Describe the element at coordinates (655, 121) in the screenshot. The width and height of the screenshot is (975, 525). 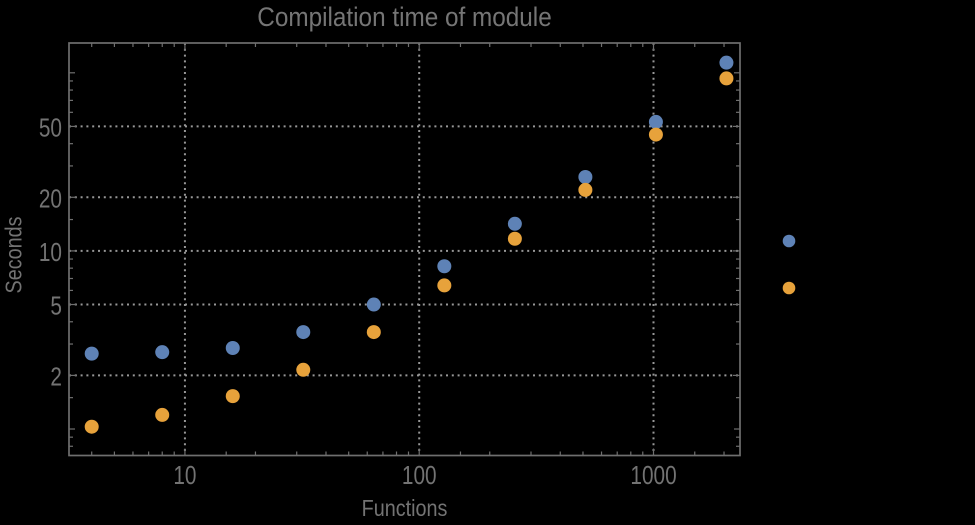
I see `data-point-series-1-x1024` at that location.